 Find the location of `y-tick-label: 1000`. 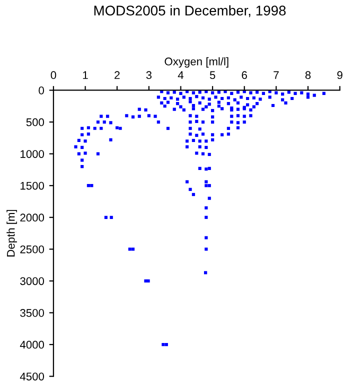

y-tick-label: 1000 is located at coordinates (32, 154).